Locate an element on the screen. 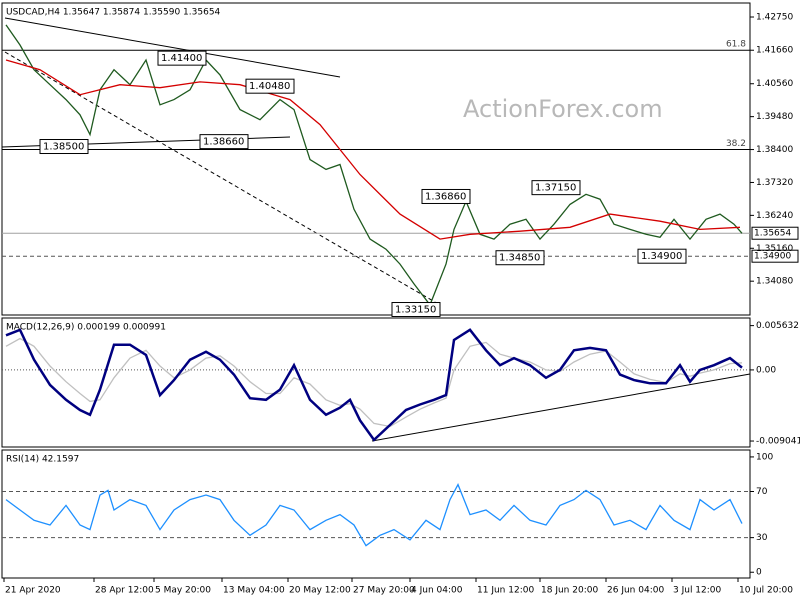 Image resolution: width=800 pixels, height=600 pixels. y-tick-label: 30 is located at coordinates (762, 538).